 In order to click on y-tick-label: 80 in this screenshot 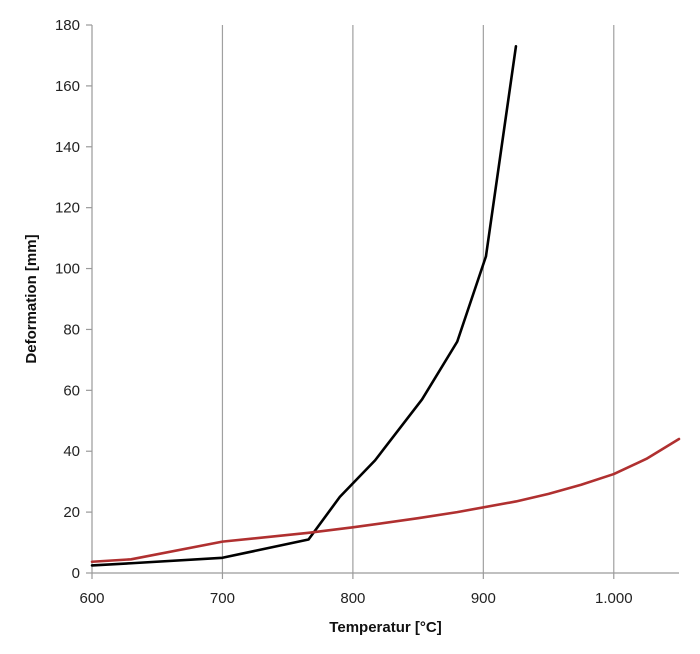, I will do `click(71, 329)`.